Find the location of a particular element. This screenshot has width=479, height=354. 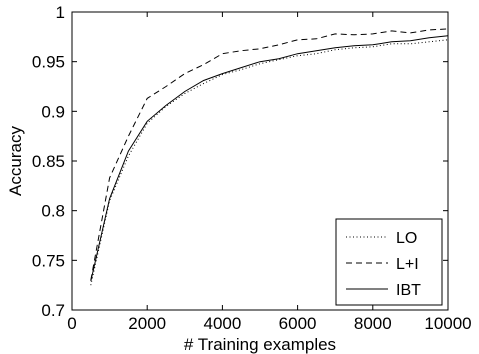

y-tick-label: 0.7 is located at coordinates (53, 310).